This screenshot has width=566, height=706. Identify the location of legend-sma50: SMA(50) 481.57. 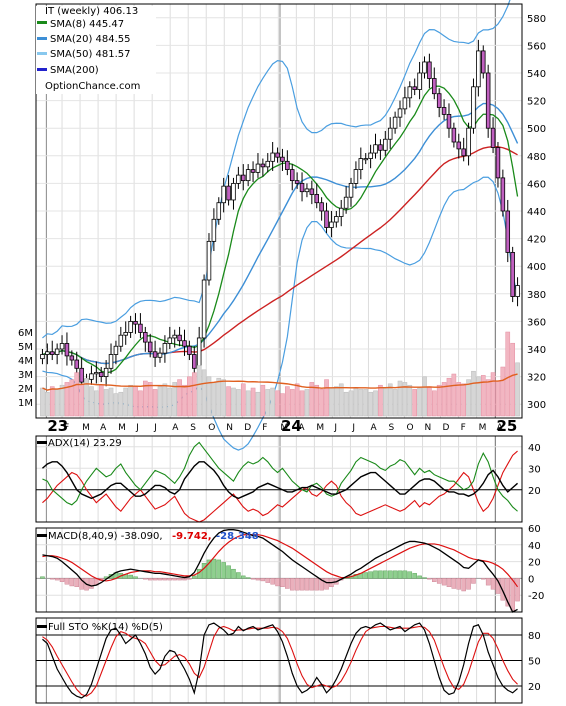
(90, 54).